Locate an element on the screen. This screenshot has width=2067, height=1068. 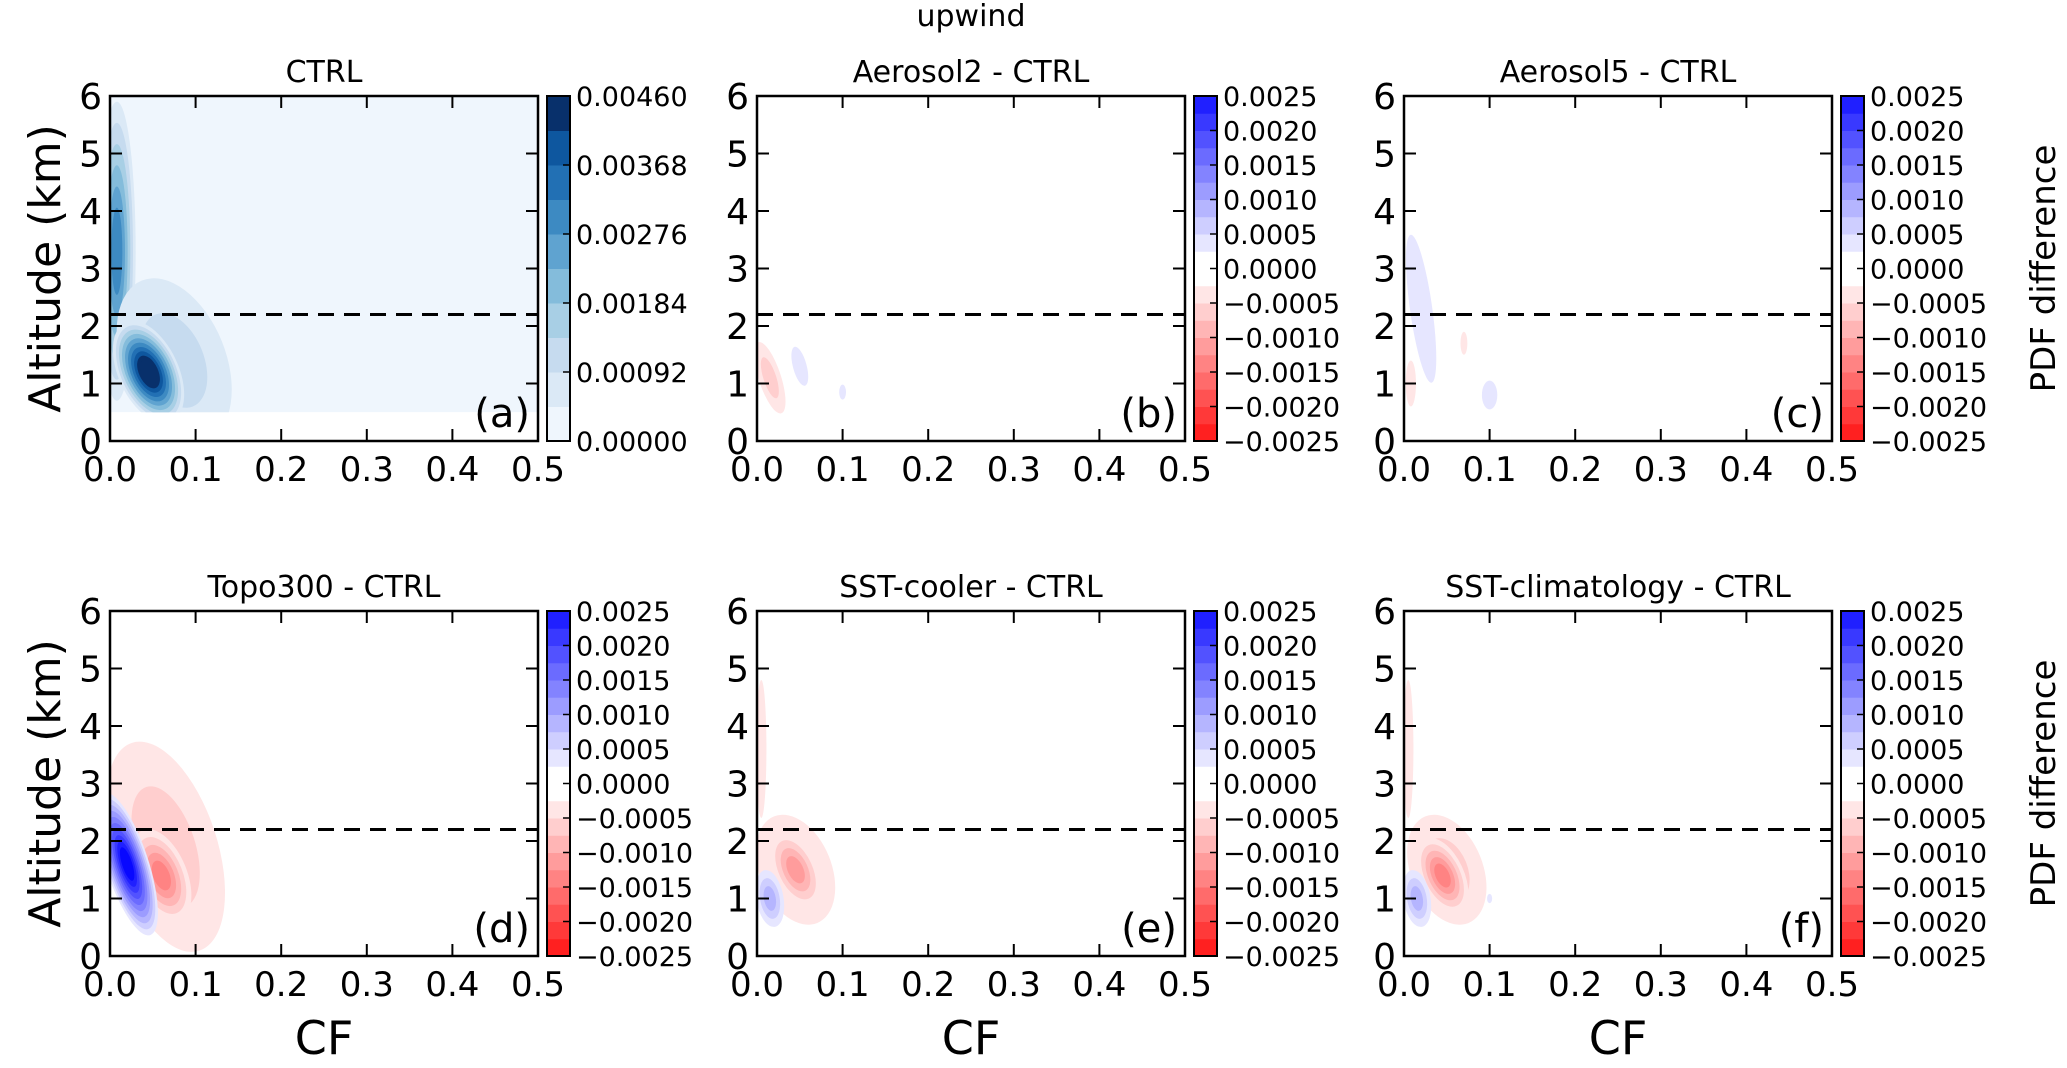
panel-label: (b) is located at coordinates (1148, 414).